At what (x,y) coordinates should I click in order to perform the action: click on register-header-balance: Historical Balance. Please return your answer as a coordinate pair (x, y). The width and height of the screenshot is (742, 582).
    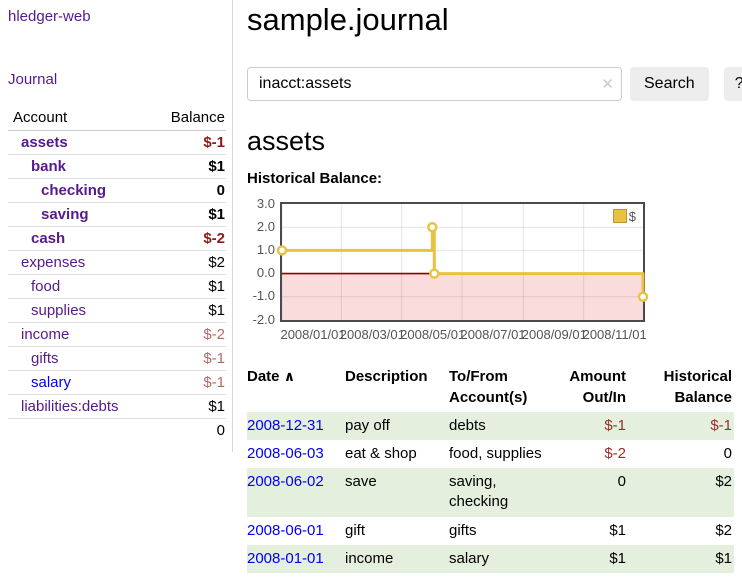
    Looking at the image, I should click on (697, 386).